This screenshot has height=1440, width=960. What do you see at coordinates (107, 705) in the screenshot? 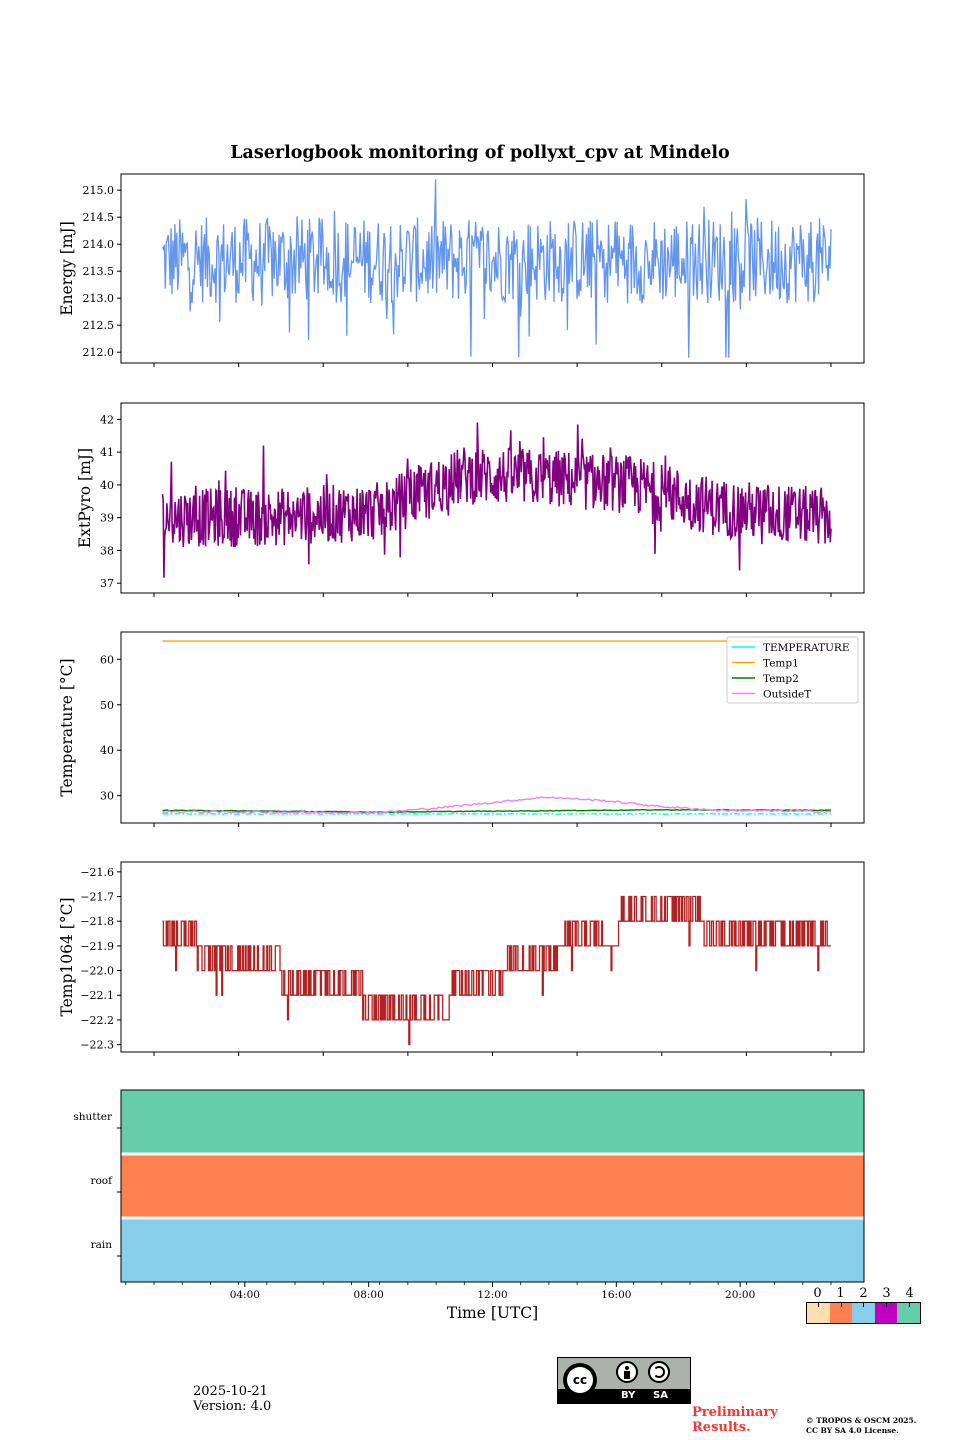
I see `temperature-ytick-label: 50` at bounding box center [107, 705].